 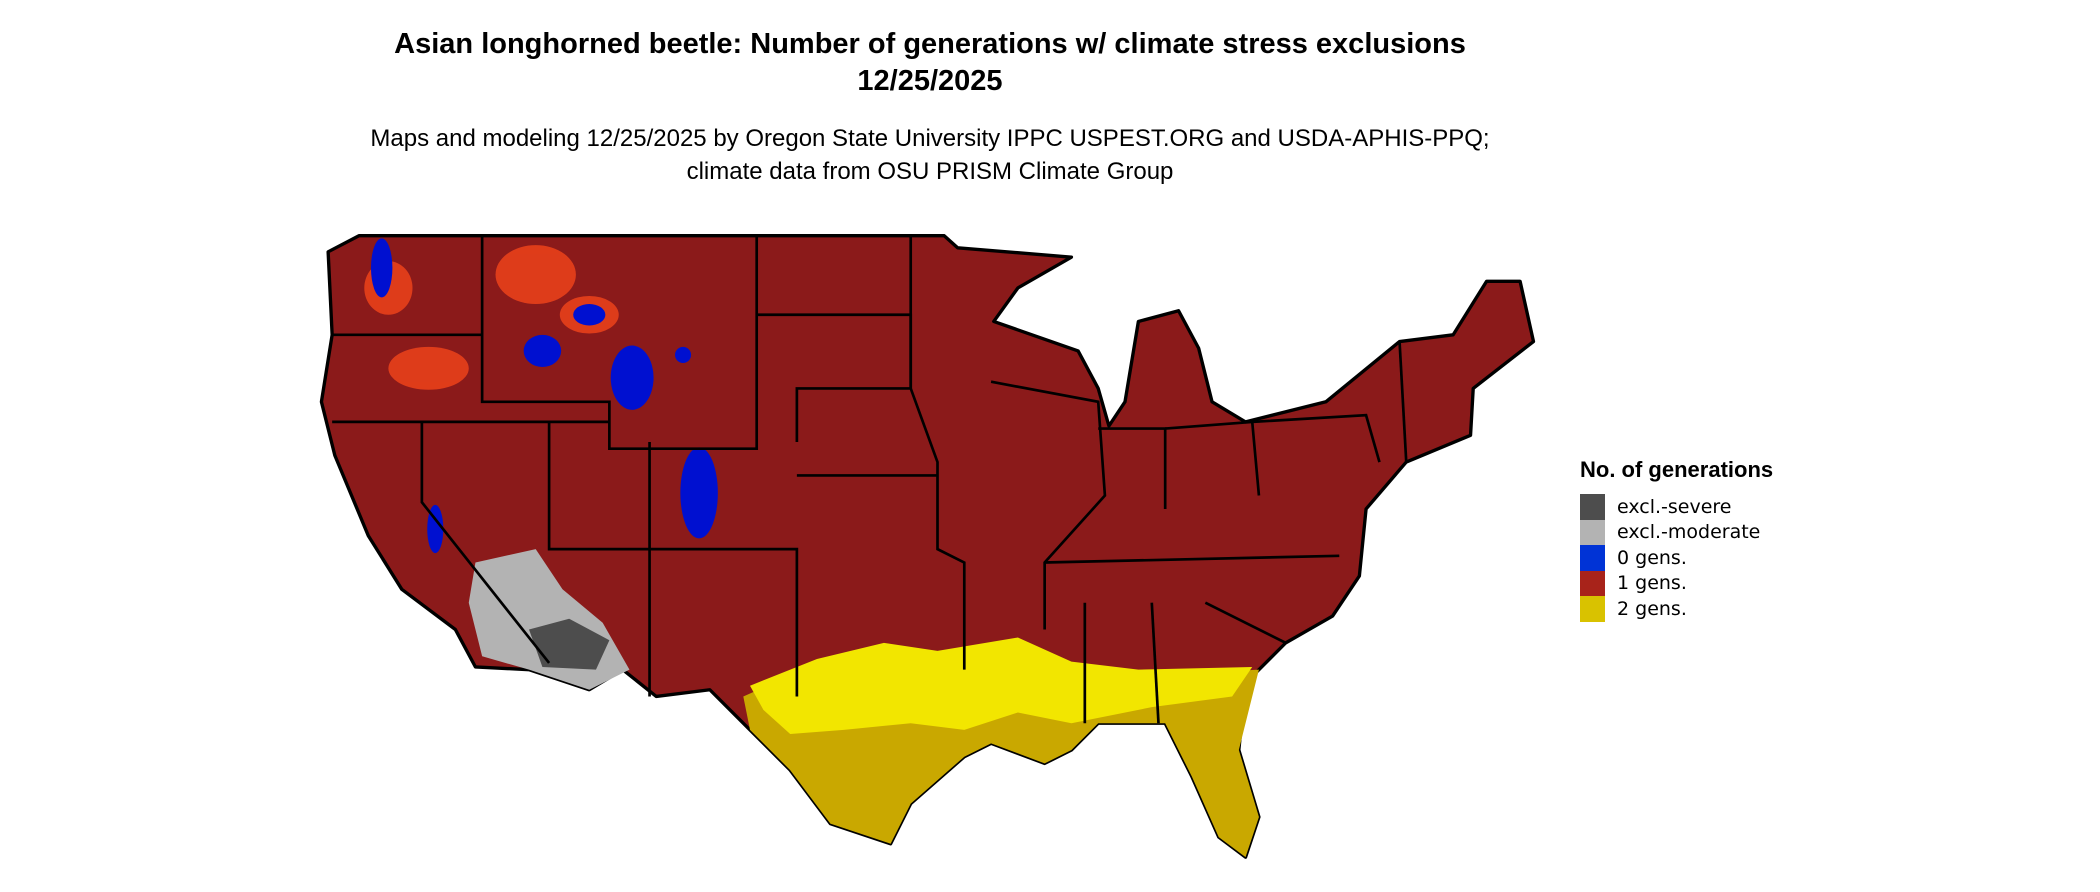 What do you see at coordinates (544, 396) in the screenshot?
I see `region-0-gen` at bounding box center [544, 396].